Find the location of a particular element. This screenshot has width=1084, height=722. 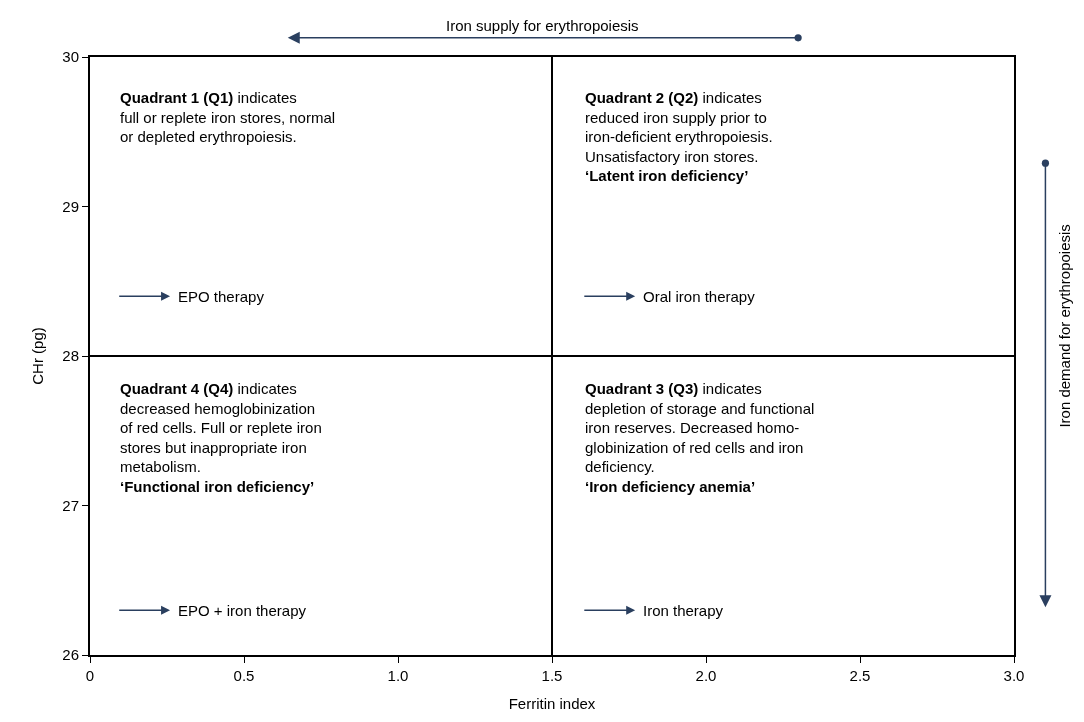

y-tick-label: 26 is located at coordinates (70, 655).